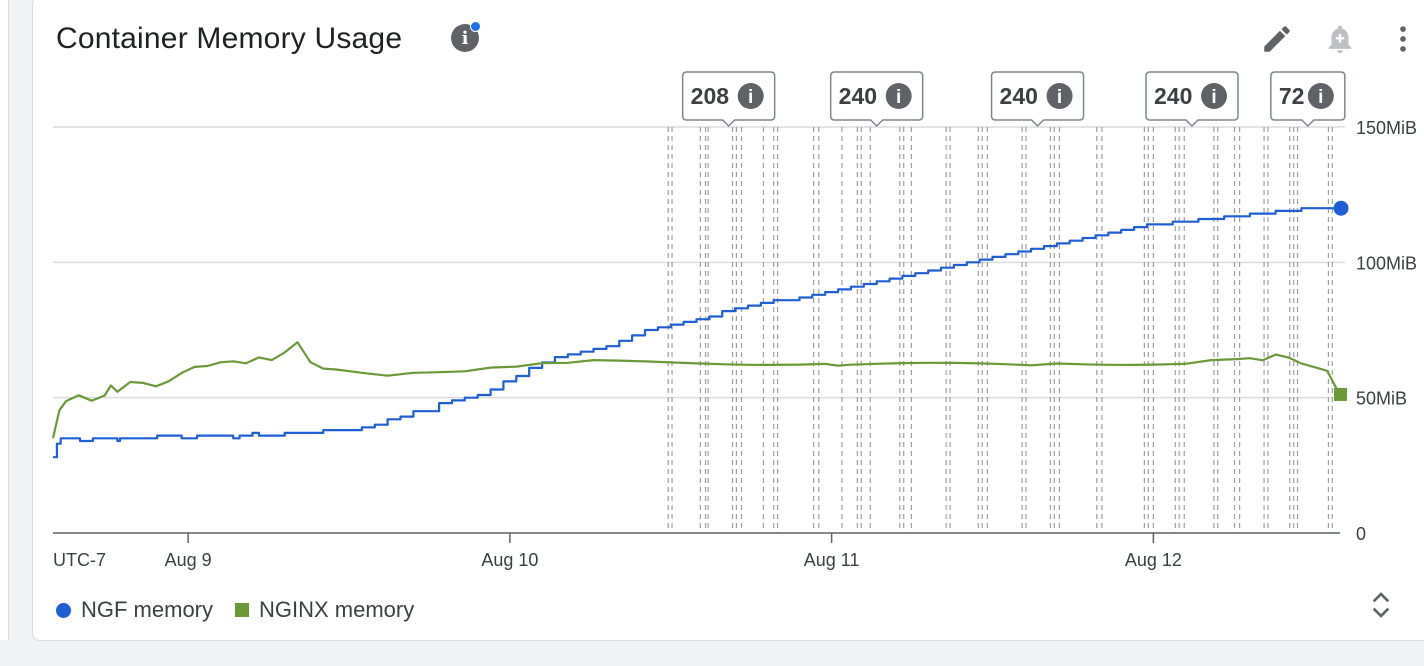 The width and height of the screenshot is (1424, 666). What do you see at coordinates (147, 609) in the screenshot?
I see `legend-label-ngf: NGF memory` at bounding box center [147, 609].